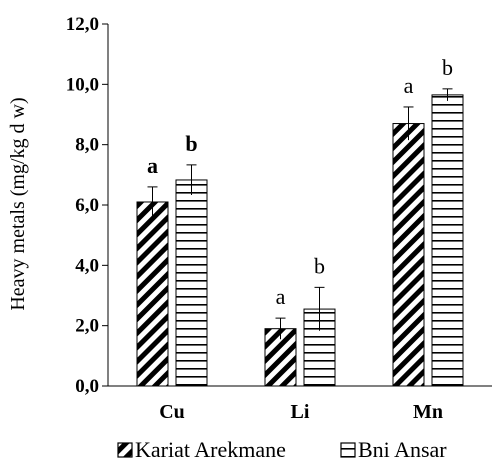  I want to click on y-axis-label: Heavy metals (mg/kg d w), so click(18, 203).